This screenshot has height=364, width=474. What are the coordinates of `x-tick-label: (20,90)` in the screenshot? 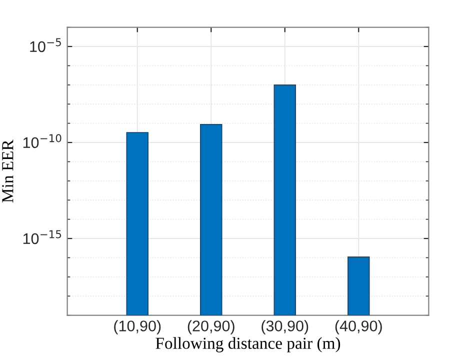 It's located at (211, 327).